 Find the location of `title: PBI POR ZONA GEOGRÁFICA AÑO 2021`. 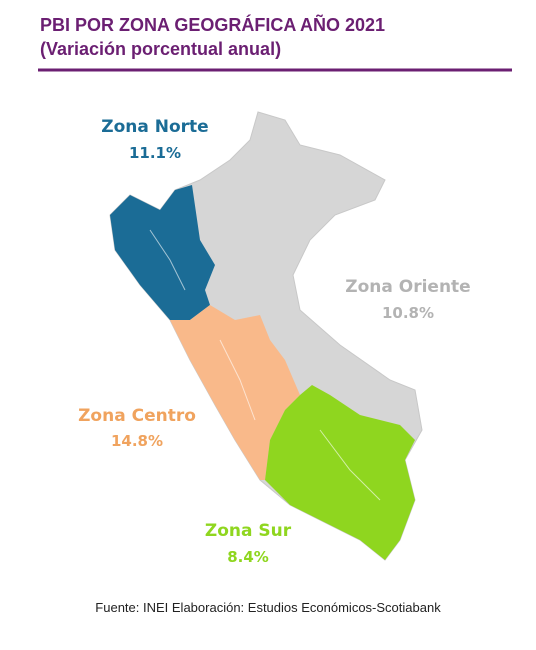

title: PBI POR ZONA GEOGRÁFICA AÑO 2021 is located at coordinates (212, 24).